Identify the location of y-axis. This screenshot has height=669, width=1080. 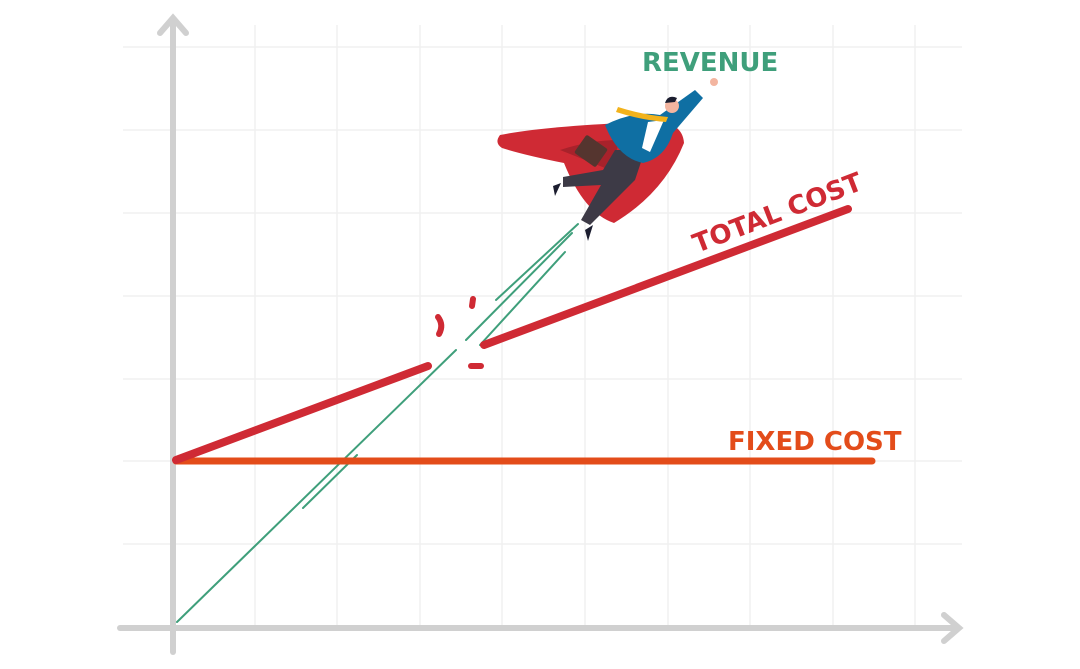
(173, 334).